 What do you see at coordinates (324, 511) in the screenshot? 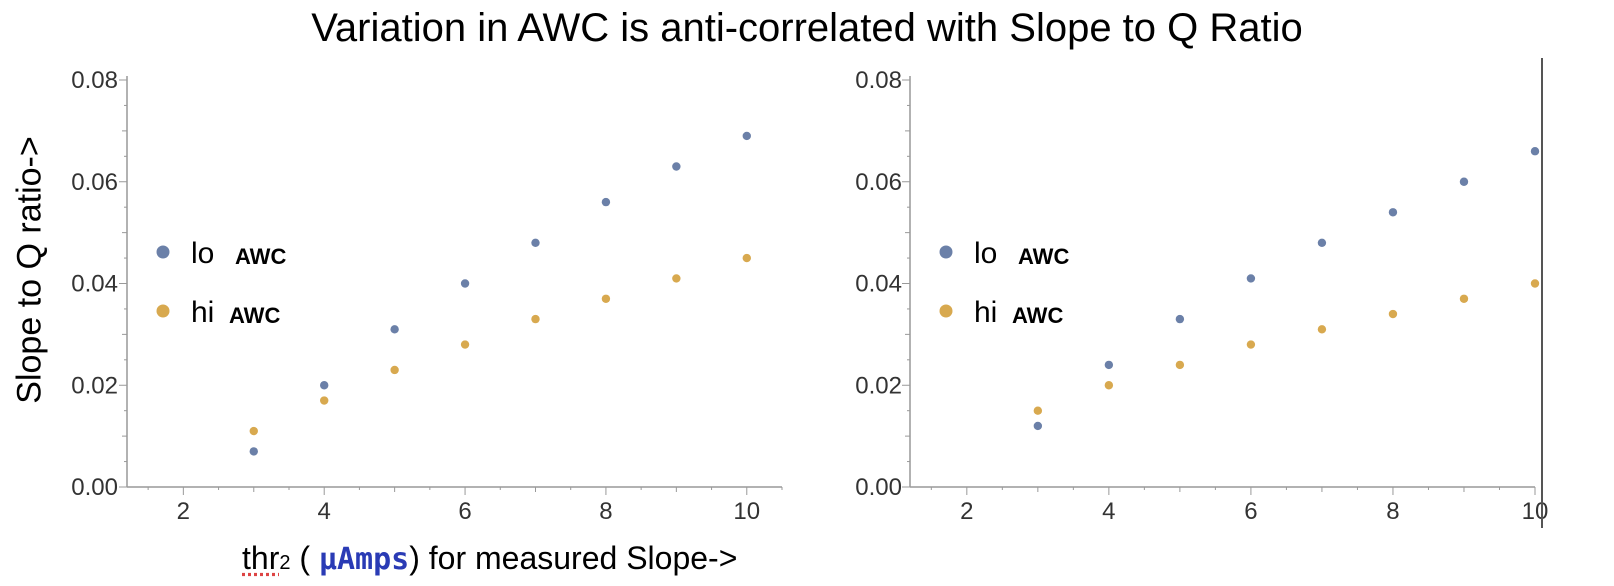
I see `left-panel-x-tick-label: 4` at bounding box center [324, 511].